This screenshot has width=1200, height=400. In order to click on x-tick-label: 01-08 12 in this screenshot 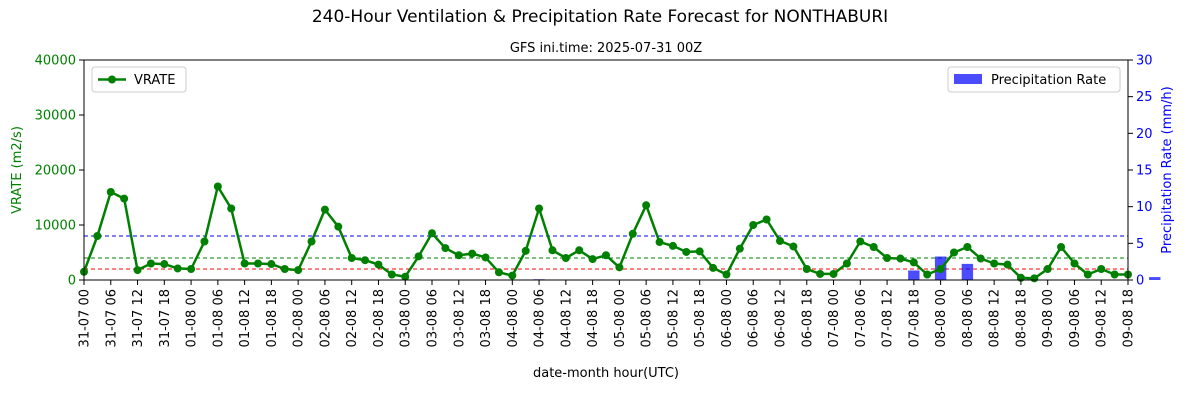, I will do `click(245, 318)`.